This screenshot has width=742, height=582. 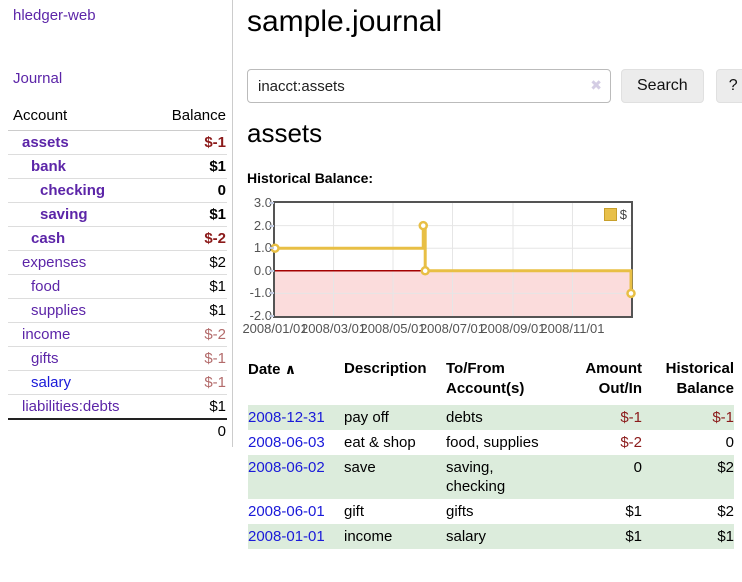 I want to click on transaction-accounts: saving, checking, so click(x=476, y=477).